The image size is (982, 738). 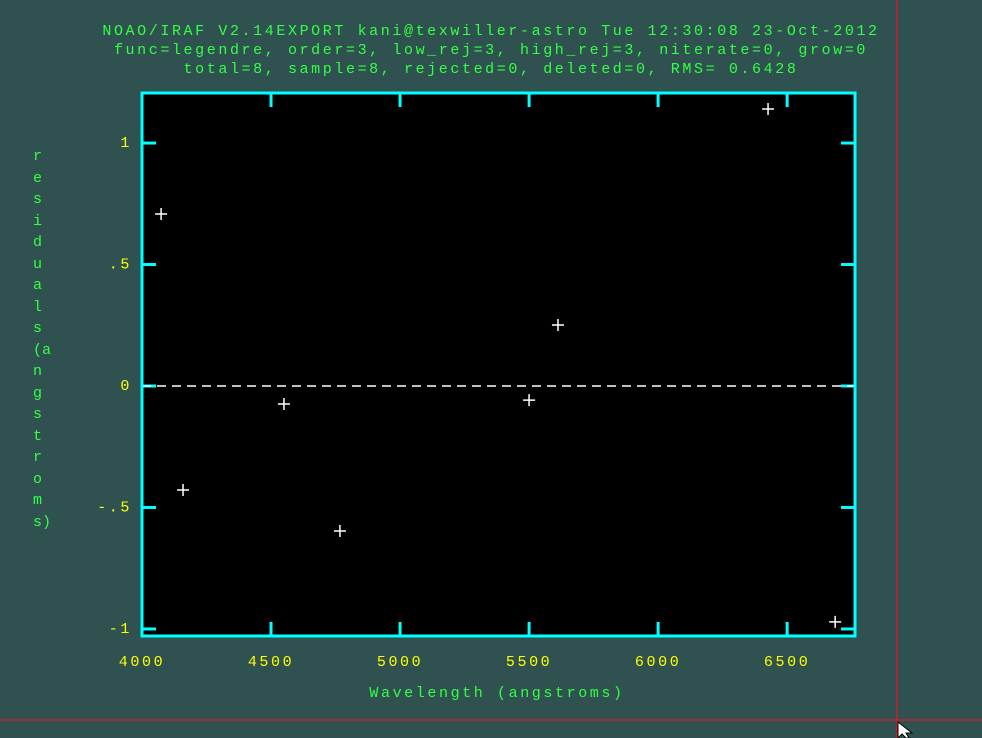 What do you see at coordinates (905, 729) in the screenshot?
I see `mouse-pointer` at bounding box center [905, 729].